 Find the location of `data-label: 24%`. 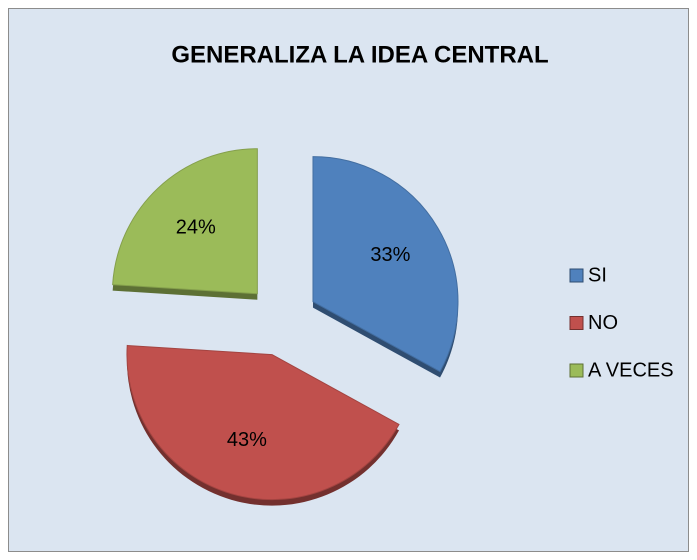

data-label: 24% is located at coordinates (196, 228).